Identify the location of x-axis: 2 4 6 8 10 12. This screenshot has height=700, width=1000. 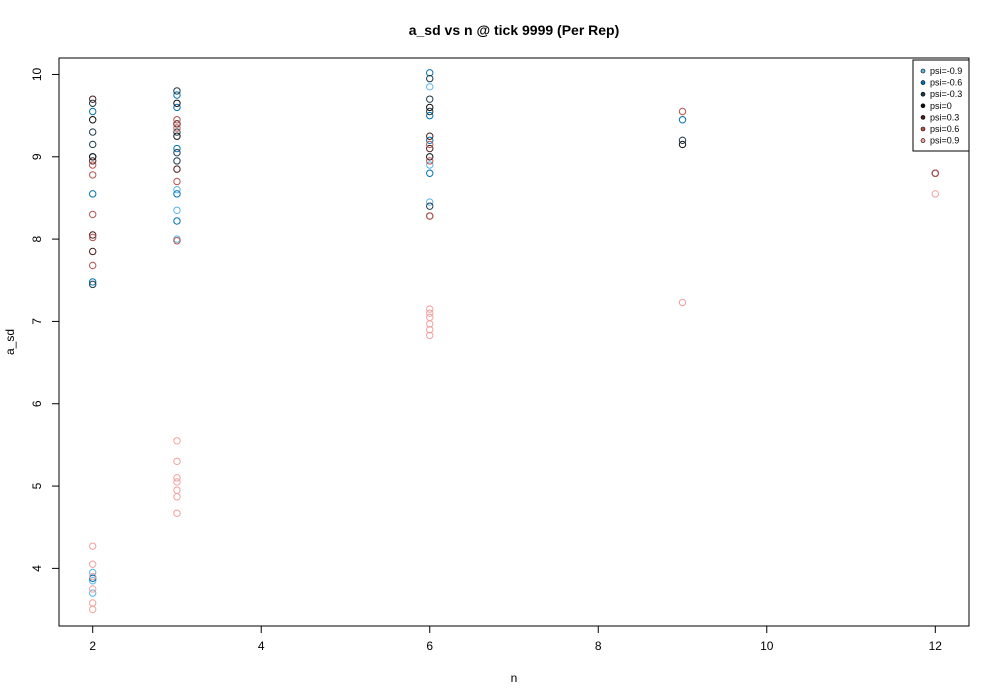
(515, 639).